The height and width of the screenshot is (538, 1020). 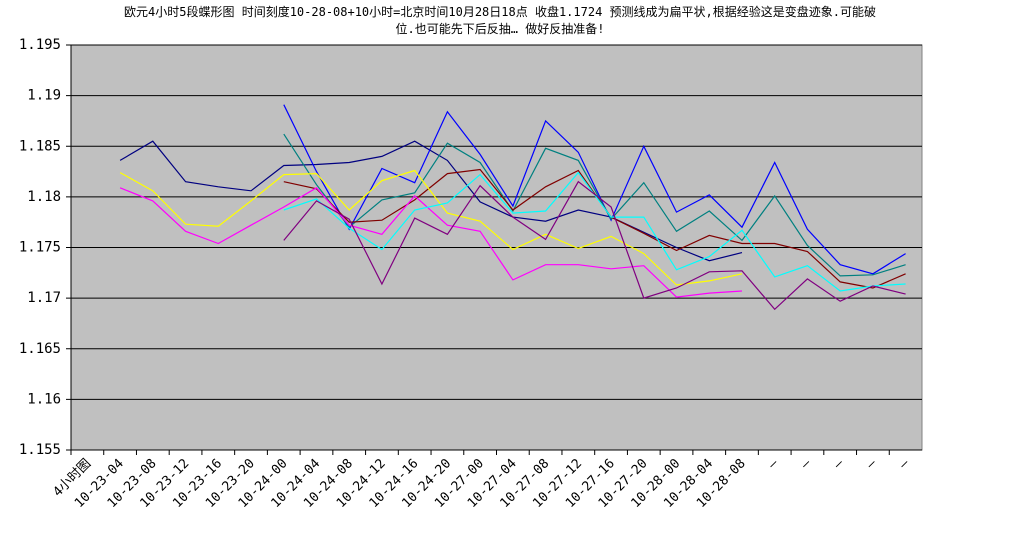 What do you see at coordinates (40, 349) in the screenshot?
I see `y-tick-label: 1.165` at bounding box center [40, 349].